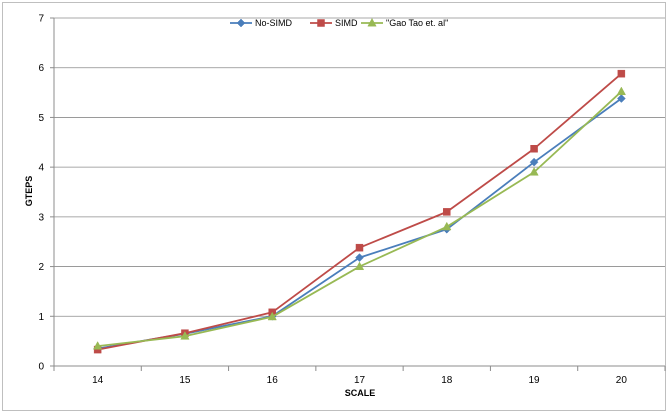 This screenshot has width=670, height=415. What do you see at coordinates (41, 217) in the screenshot?
I see `y-tick-label: 3` at bounding box center [41, 217].